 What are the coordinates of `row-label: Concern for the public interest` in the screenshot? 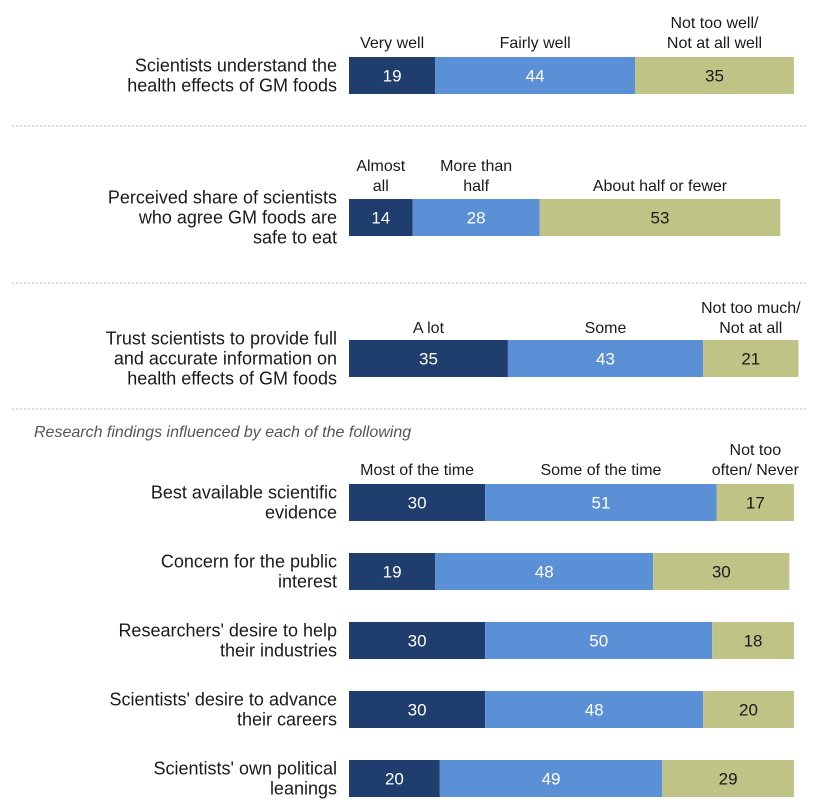 It's located at (249, 572).